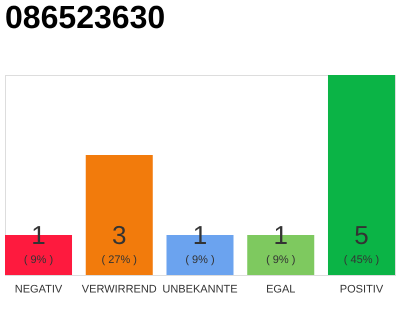 The height and width of the screenshot is (320, 410). Describe the element at coordinates (38, 290) in the screenshot. I see `x-tick-label: NEGATIV` at that location.